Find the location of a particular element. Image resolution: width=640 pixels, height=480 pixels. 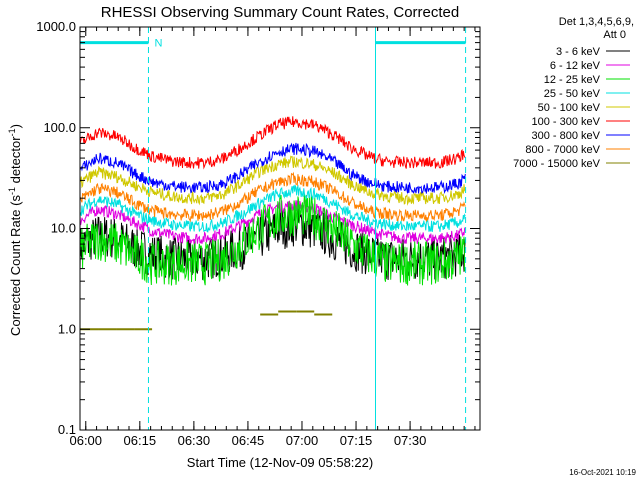

series-7-group is located at coordinates (272, 197).